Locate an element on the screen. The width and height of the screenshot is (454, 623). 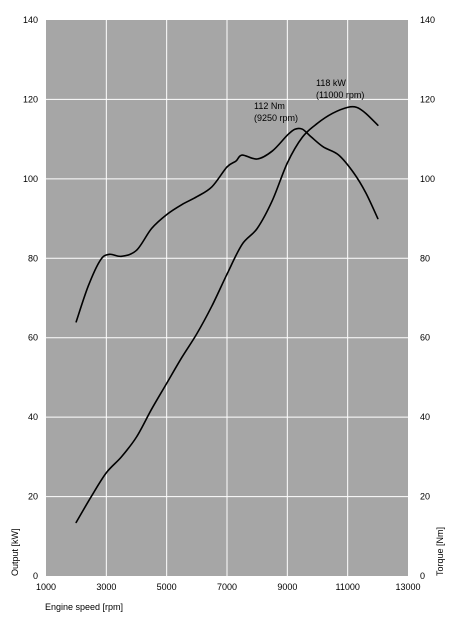
right-axis-ticks: 0 20 40 60 80 100 120 140 is located at coordinates (427, 298).